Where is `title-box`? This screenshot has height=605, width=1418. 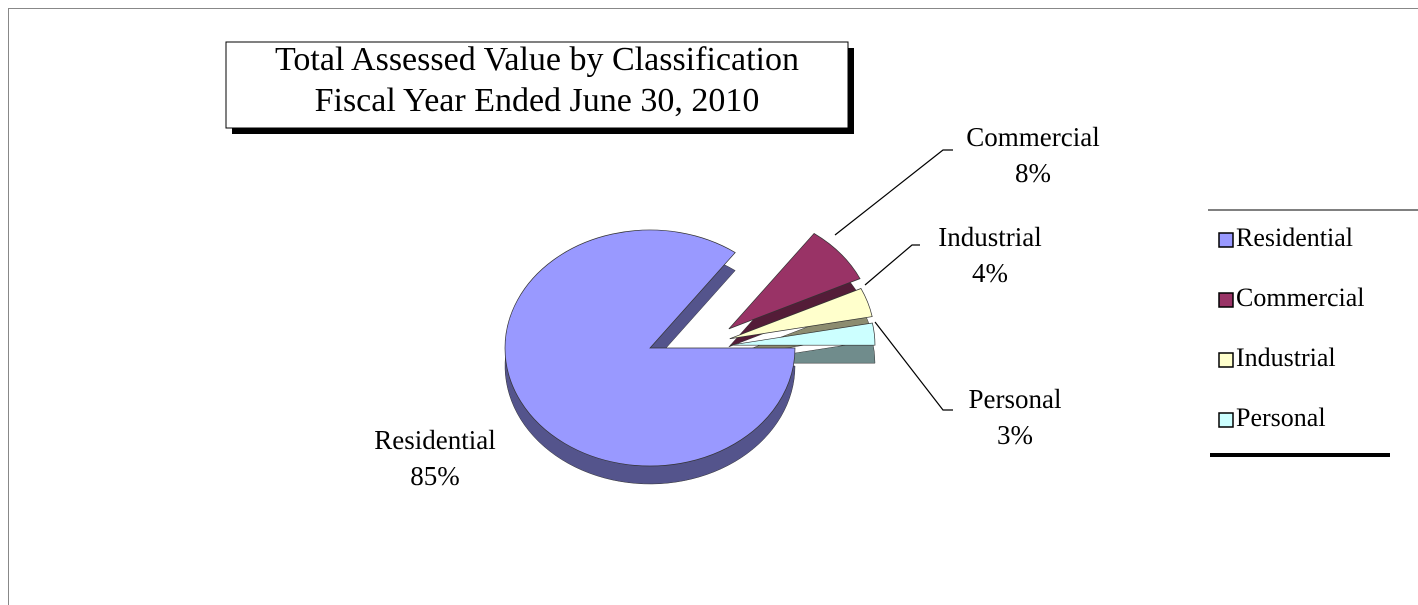 title-box is located at coordinates (537, 85).